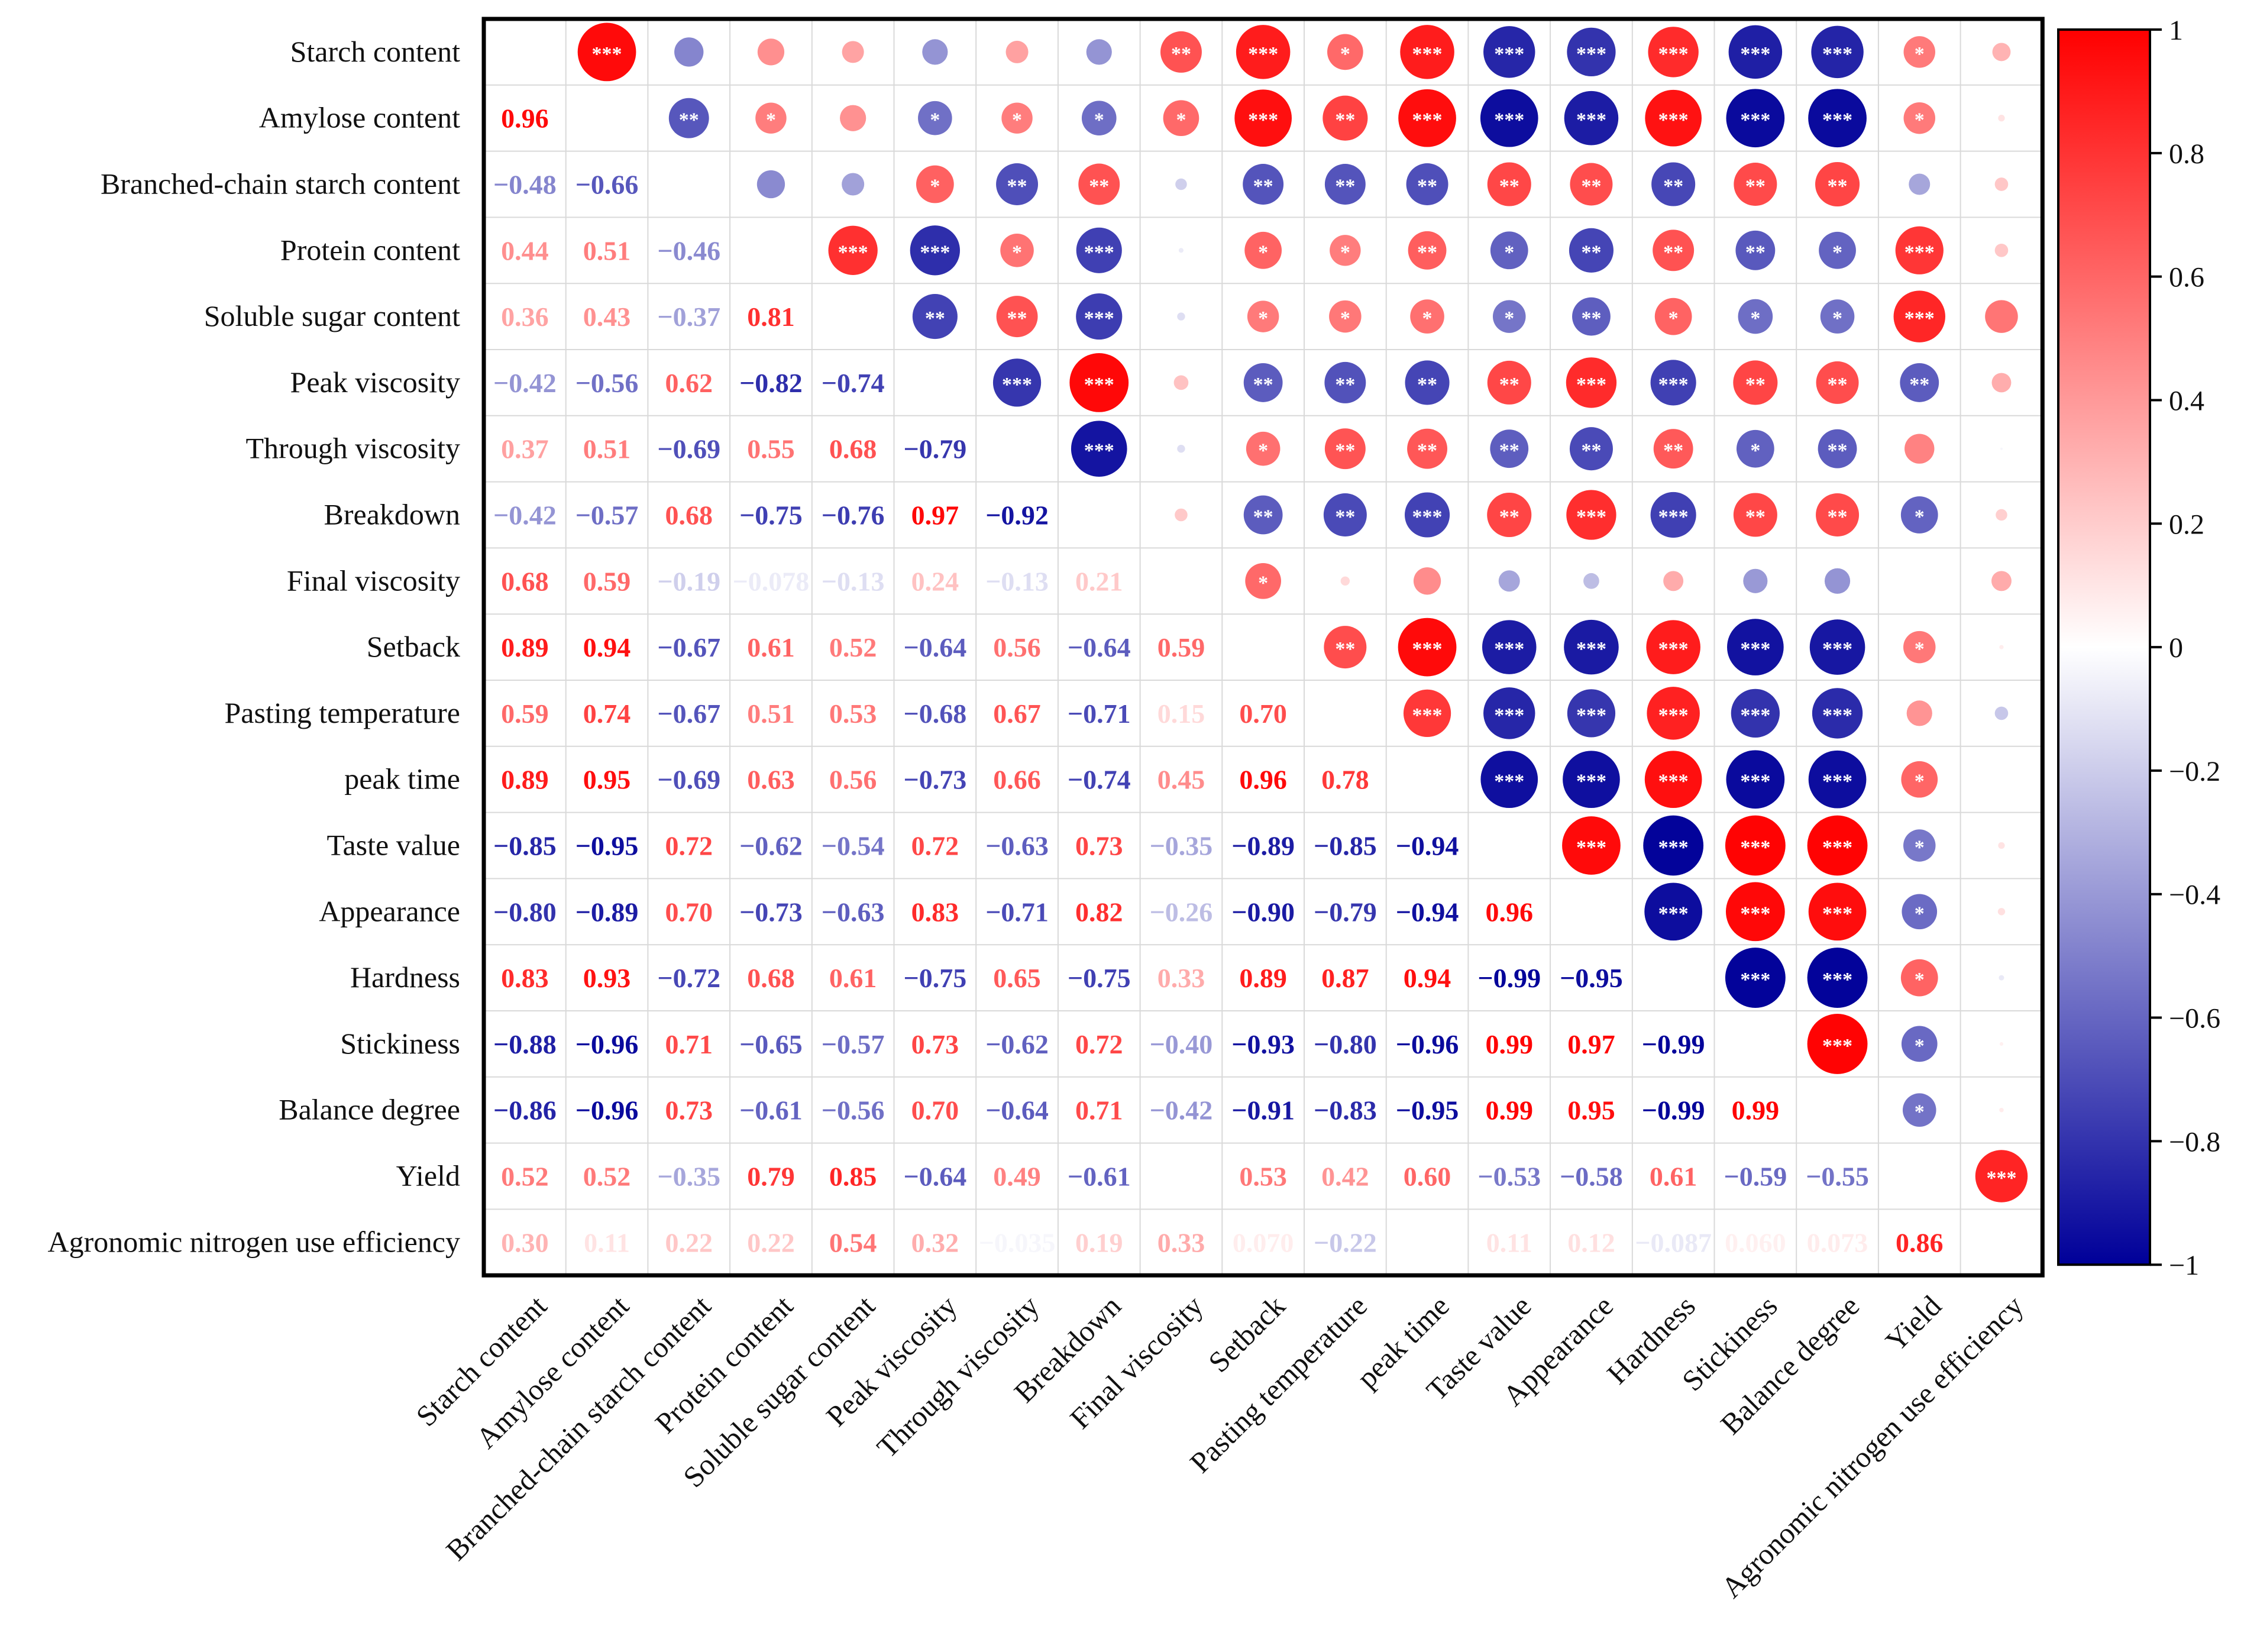  I want to click on correlation-value: −0.85, so click(525, 846).